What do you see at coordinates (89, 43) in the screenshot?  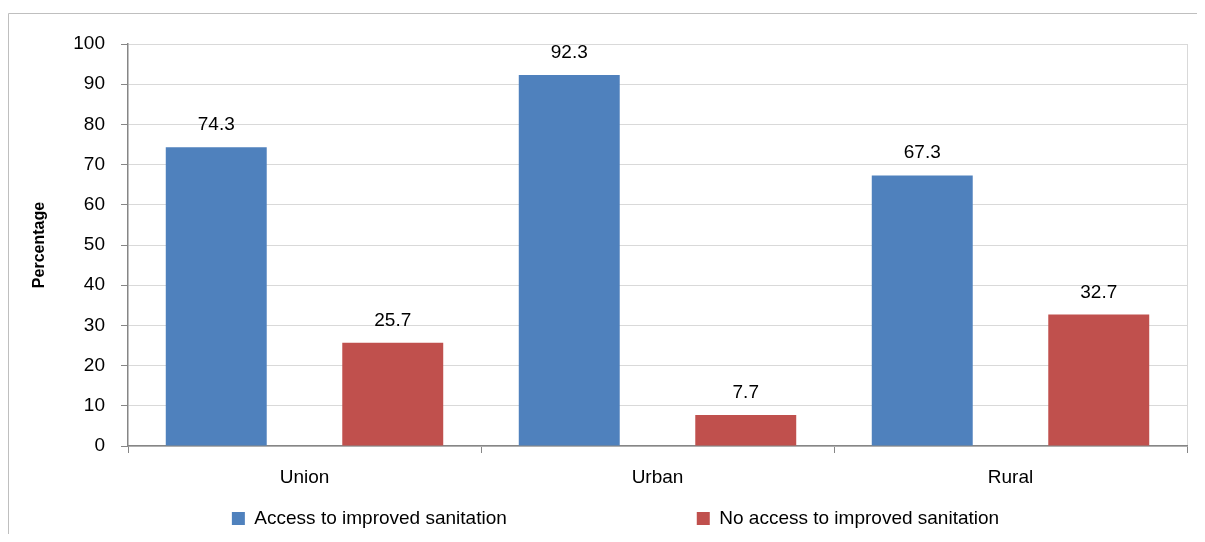 I see `y-tick-label: 100` at bounding box center [89, 43].